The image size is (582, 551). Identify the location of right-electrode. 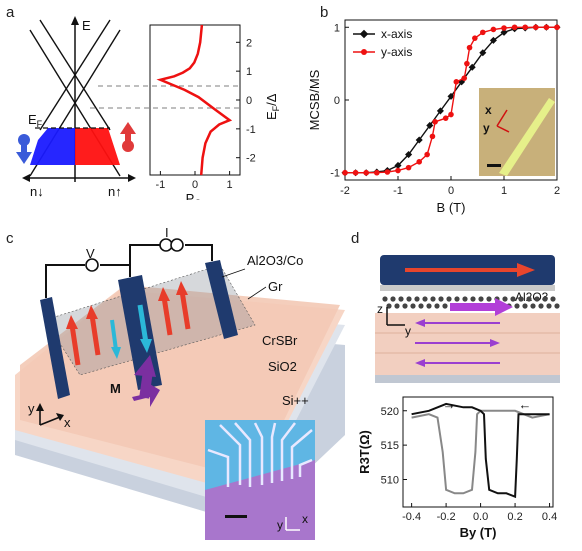
(221, 299).